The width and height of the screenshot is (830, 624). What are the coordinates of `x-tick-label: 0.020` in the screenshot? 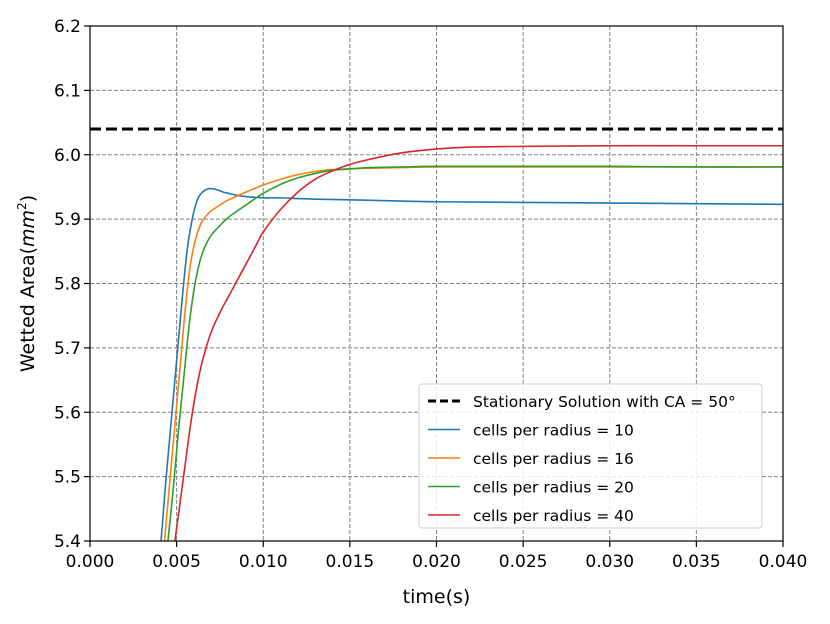 It's located at (436, 562).